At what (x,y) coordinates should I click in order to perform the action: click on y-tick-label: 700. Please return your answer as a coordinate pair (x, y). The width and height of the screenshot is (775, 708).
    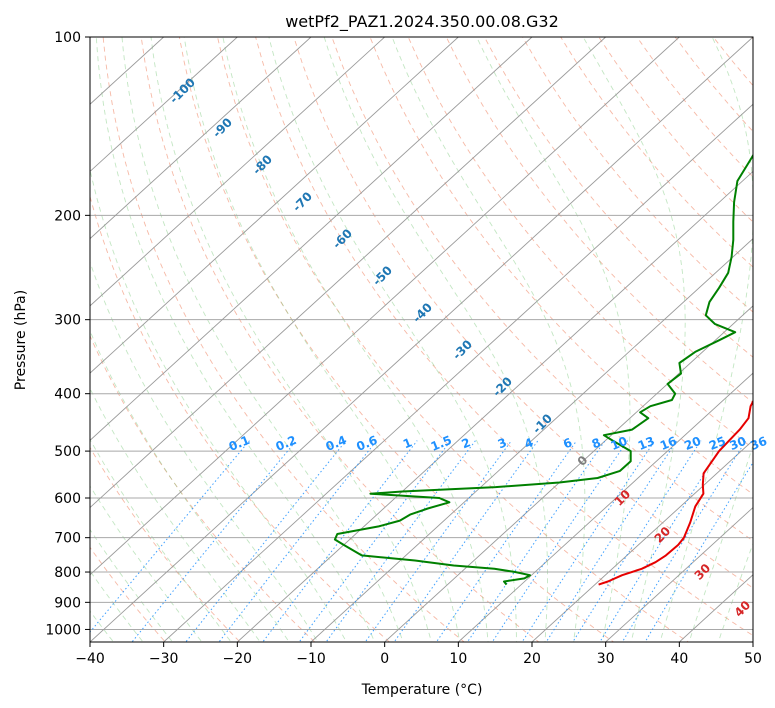
    Looking at the image, I should click on (67, 539).